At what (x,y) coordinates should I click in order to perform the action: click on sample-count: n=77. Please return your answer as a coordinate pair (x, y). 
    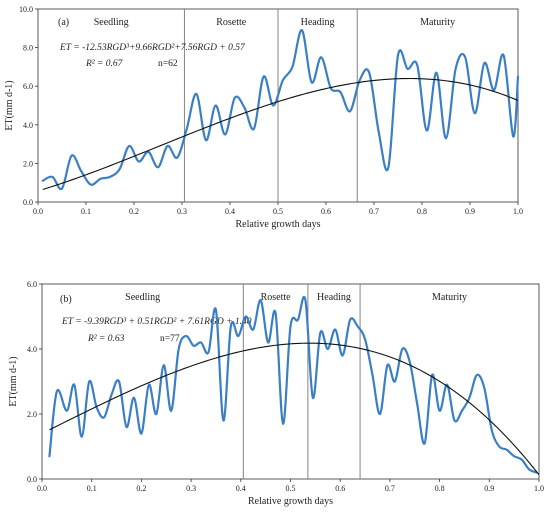
    Looking at the image, I should click on (170, 339).